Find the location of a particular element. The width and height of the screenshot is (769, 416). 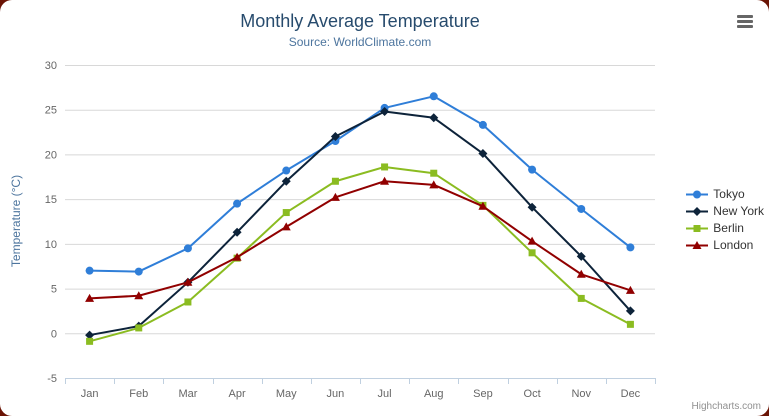

y-axis-tick-label: 10 is located at coordinates (51, 245).